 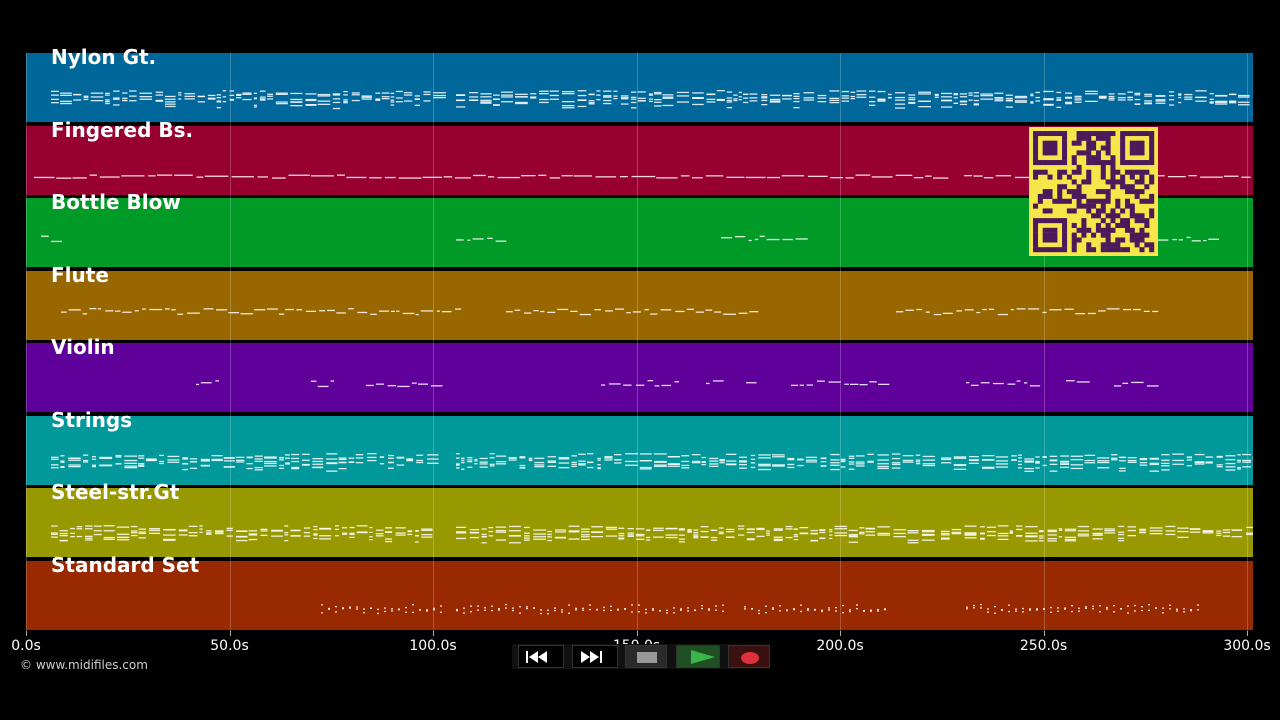 I want to click on track-name: Violin, so click(x=83, y=347).